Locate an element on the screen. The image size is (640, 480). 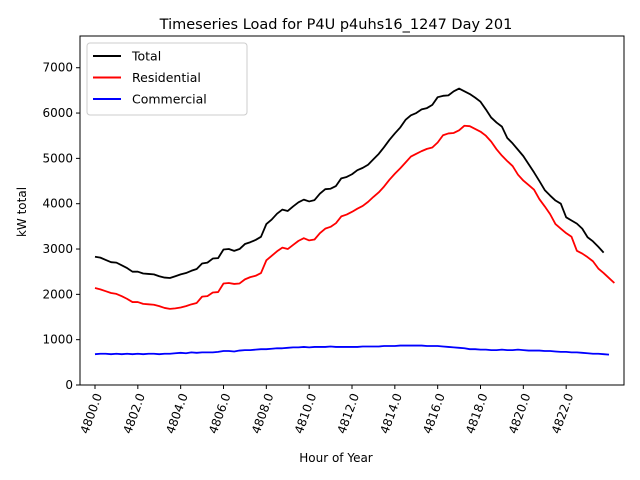
y-tick-label: 1000 is located at coordinates (57, 340).